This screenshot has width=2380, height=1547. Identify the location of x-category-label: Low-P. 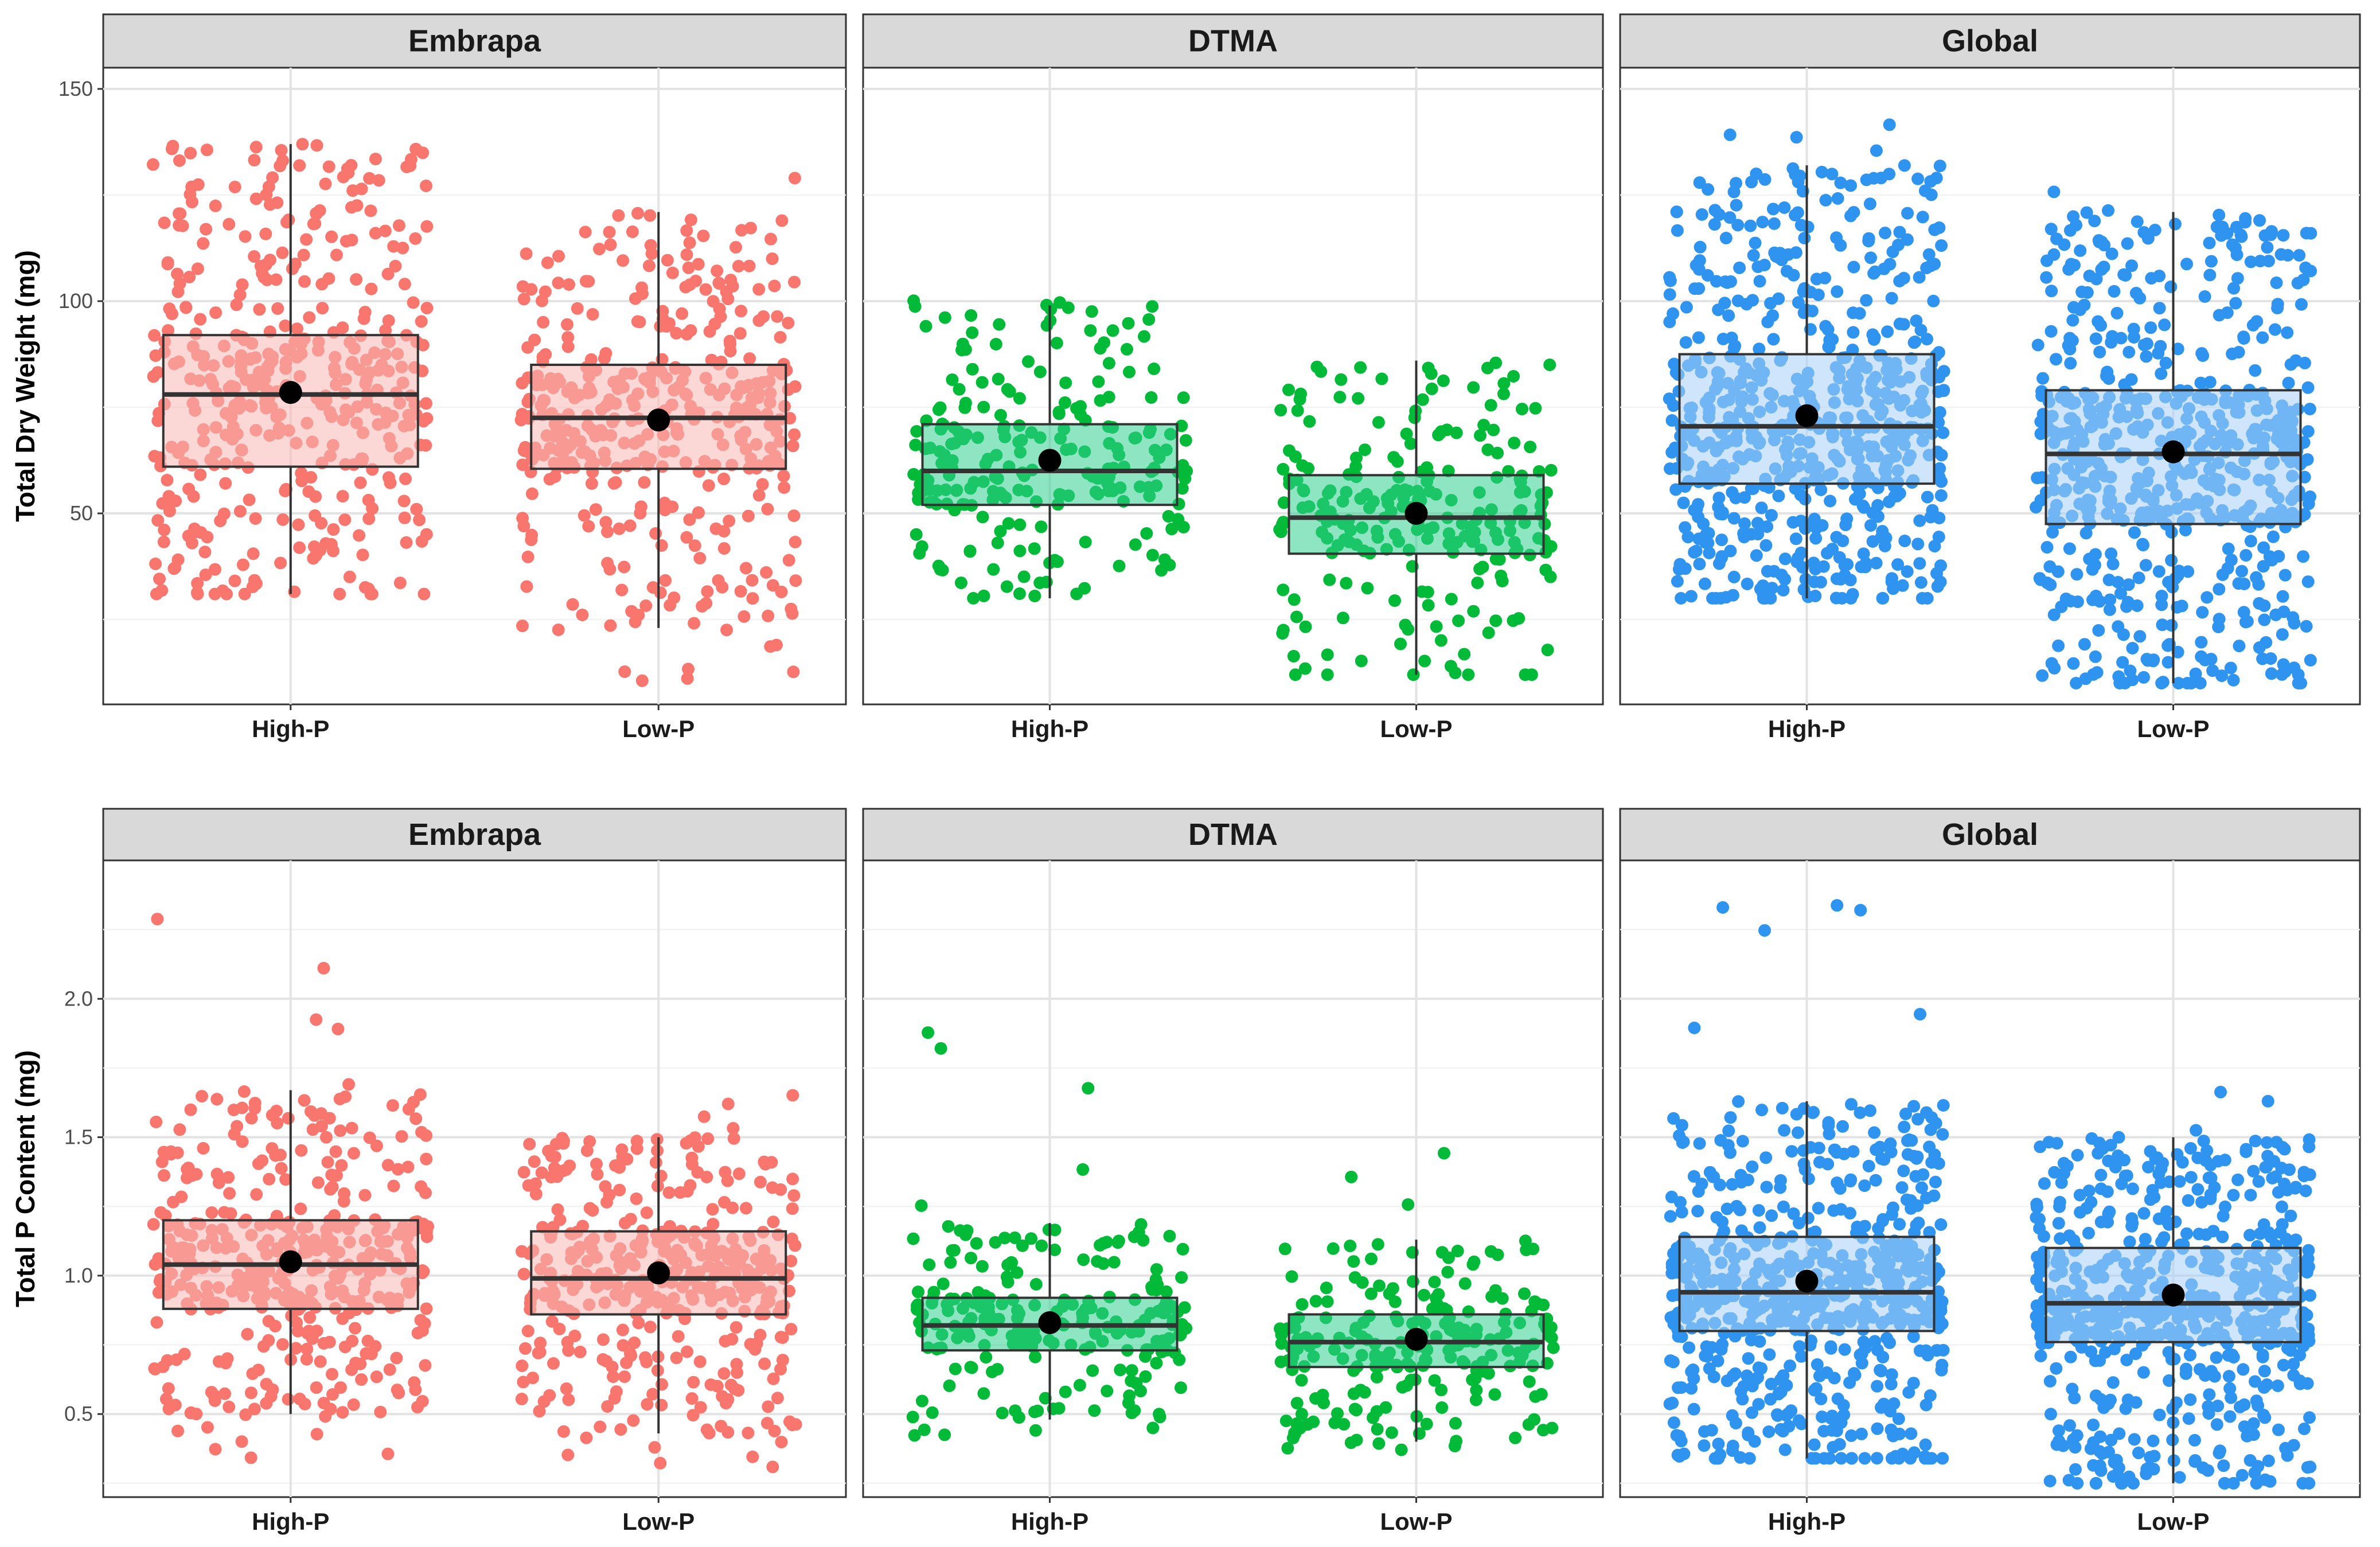
(658, 728).